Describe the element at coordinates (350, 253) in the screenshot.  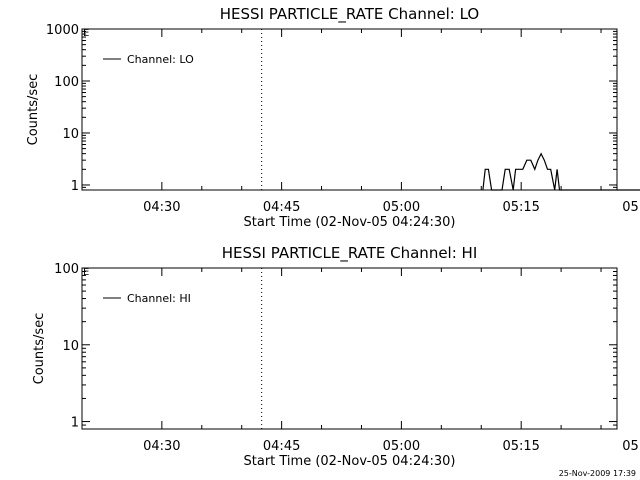
I see `chart-title: HESSI PARTICLE_RATE Channel: HI` at that location.